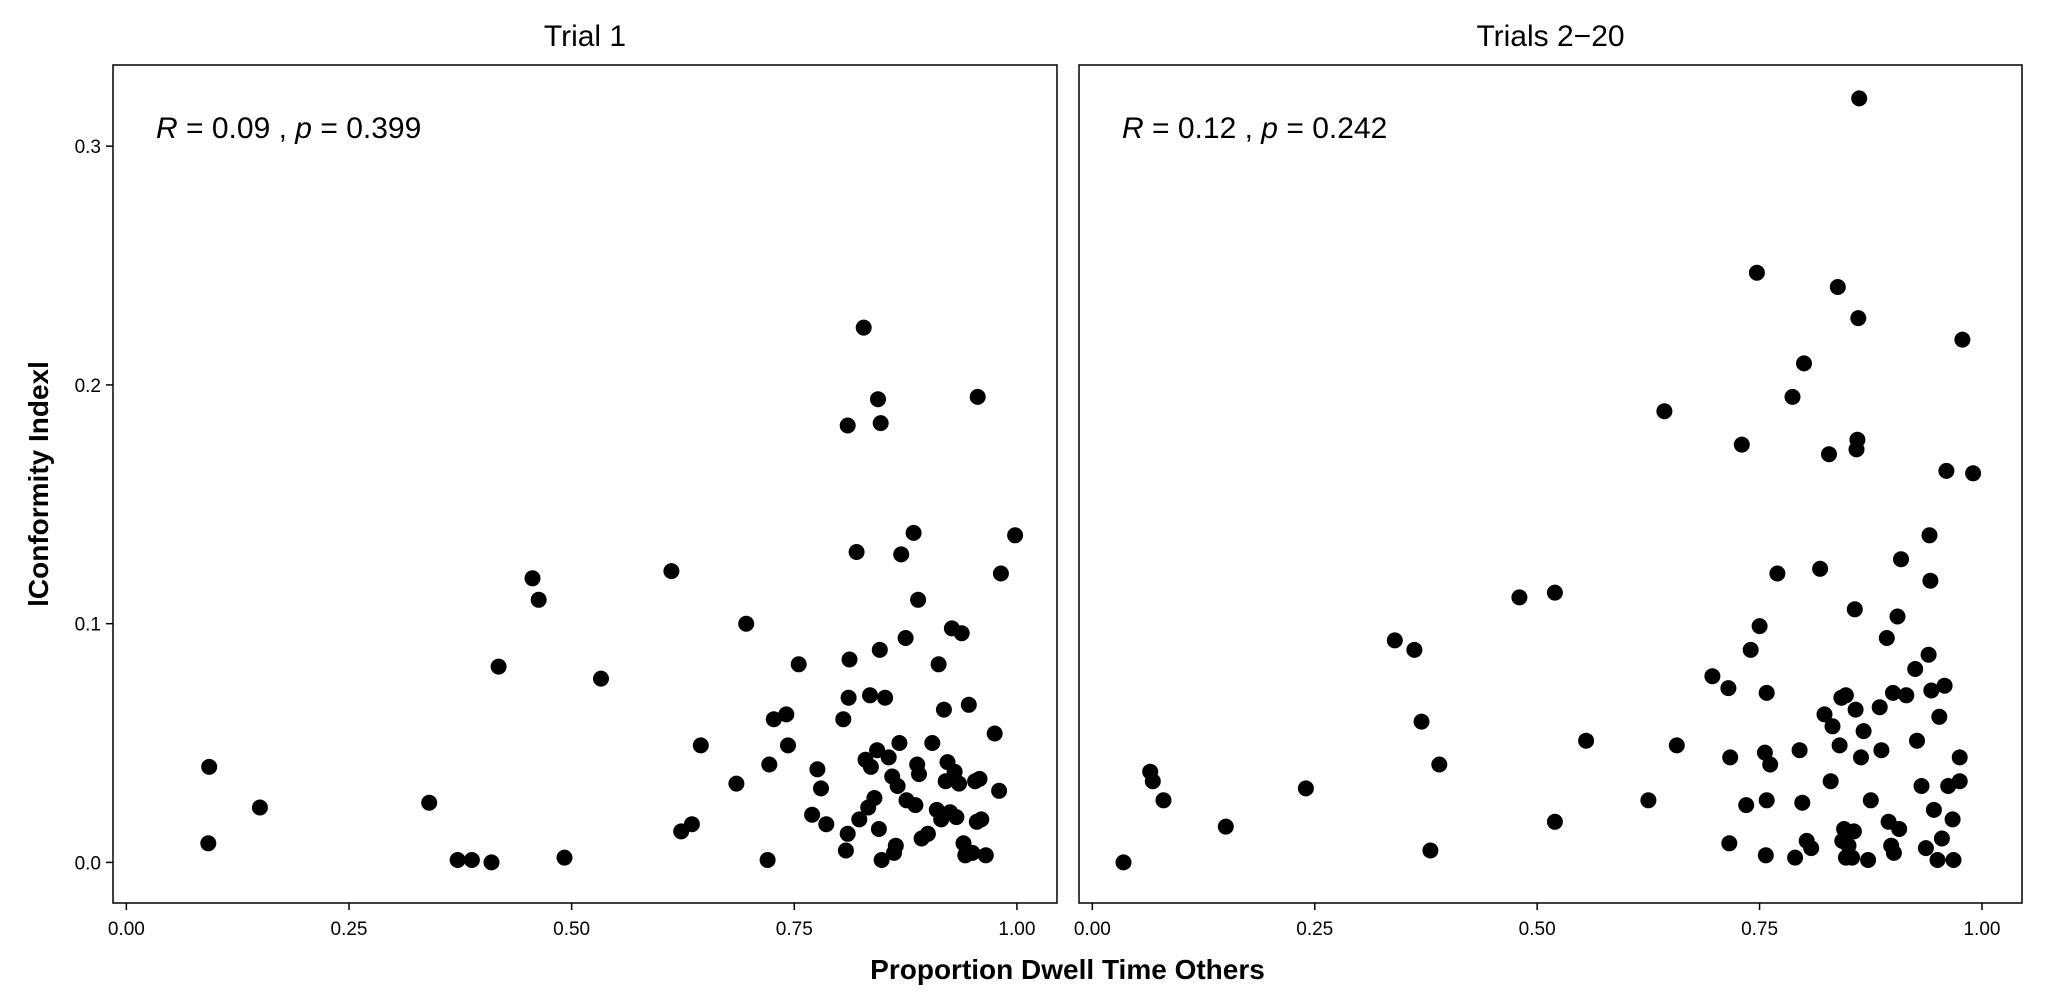 Image resolution: width=2048 pixels, height=1007 pixels. Describe the element at coordinates (329, 128) in the screenshot. I see `panel-1-stat-text: =` at that location.